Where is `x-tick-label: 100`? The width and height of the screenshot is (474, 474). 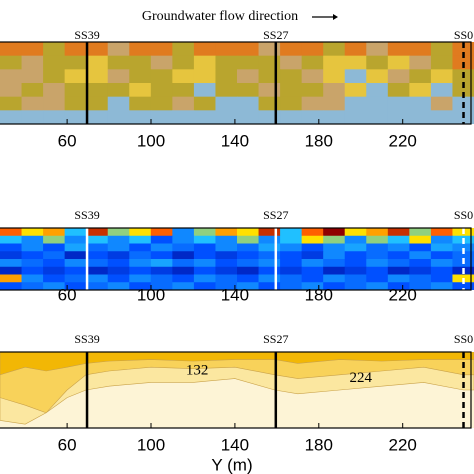 x-tick-label: 100 is located at coordinates (151, 140).